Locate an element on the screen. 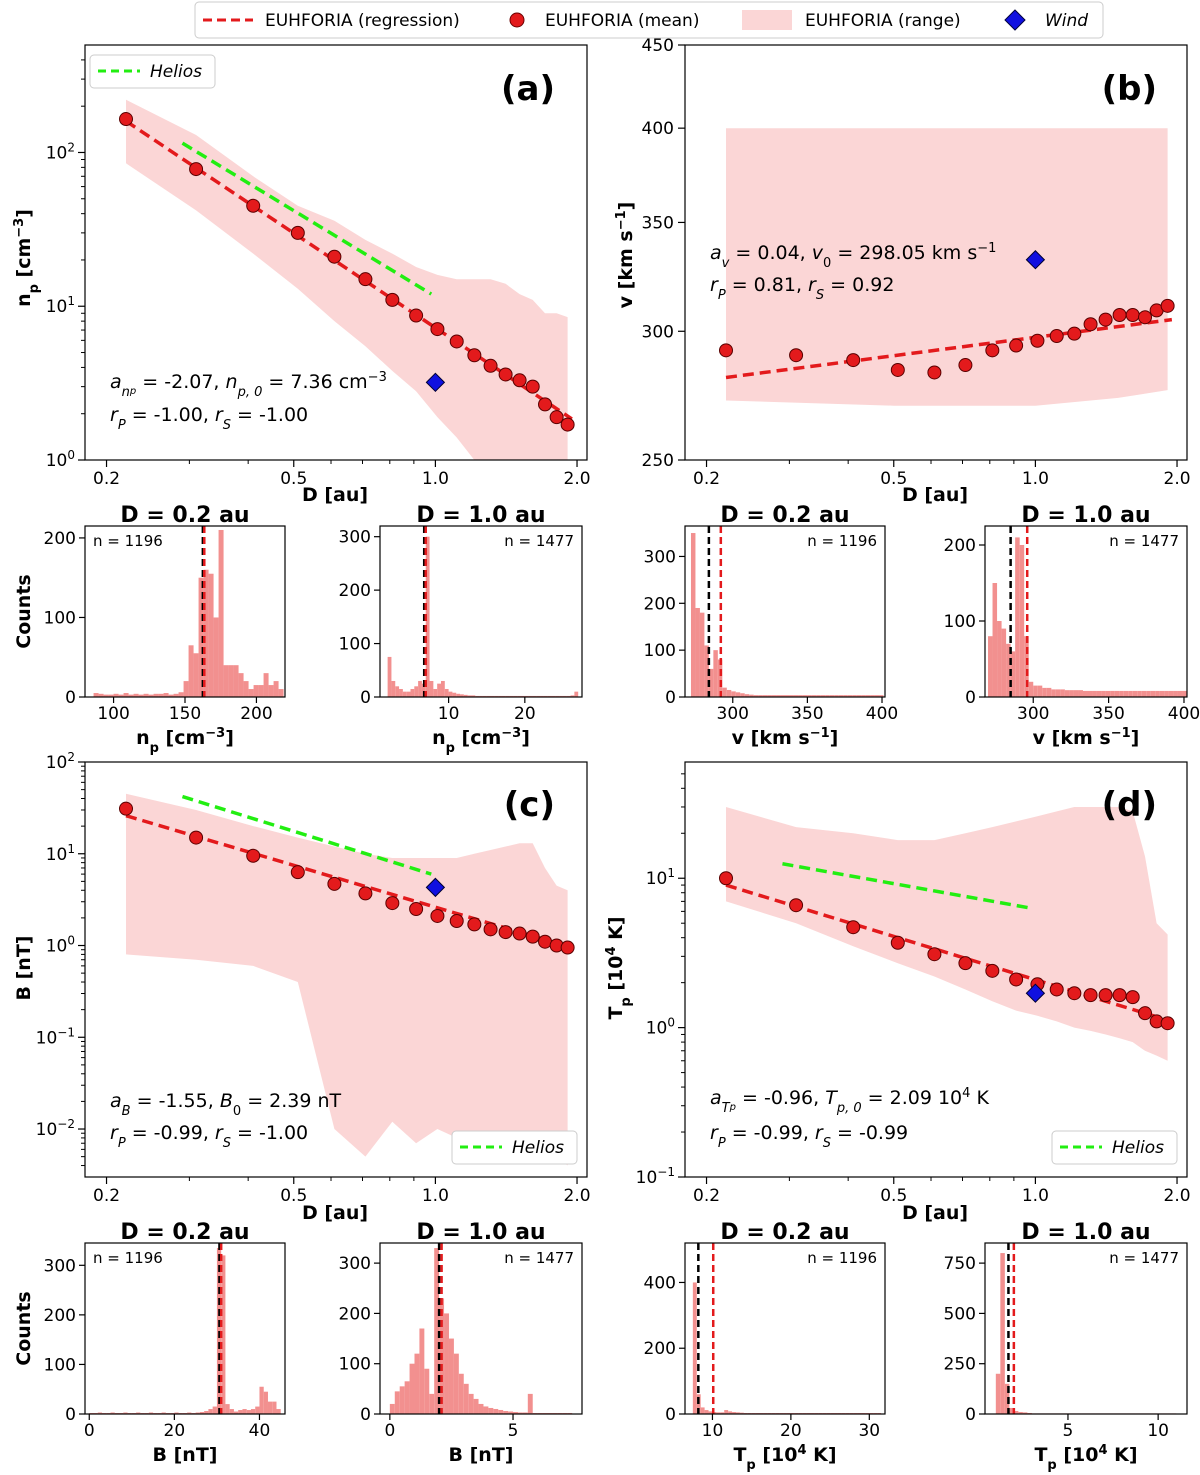 Image resolution: width=1200 pixels, height=1475 pixels. panel-a-x-axis-label: D [au] is located at coordinates (335, 495).